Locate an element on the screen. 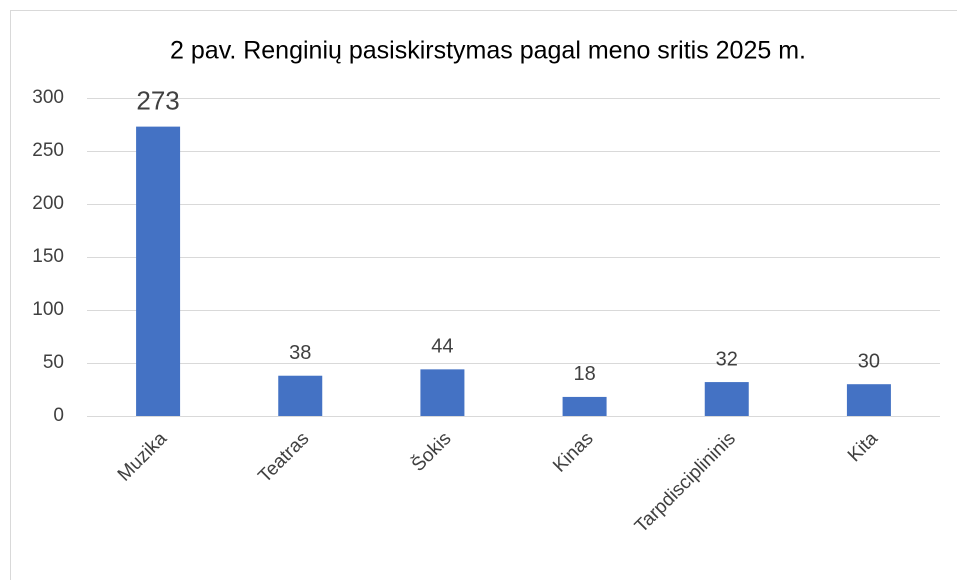 The width and height of the screenshot is (957, 580). data-label: 32 is located at coordinates (727, 359).